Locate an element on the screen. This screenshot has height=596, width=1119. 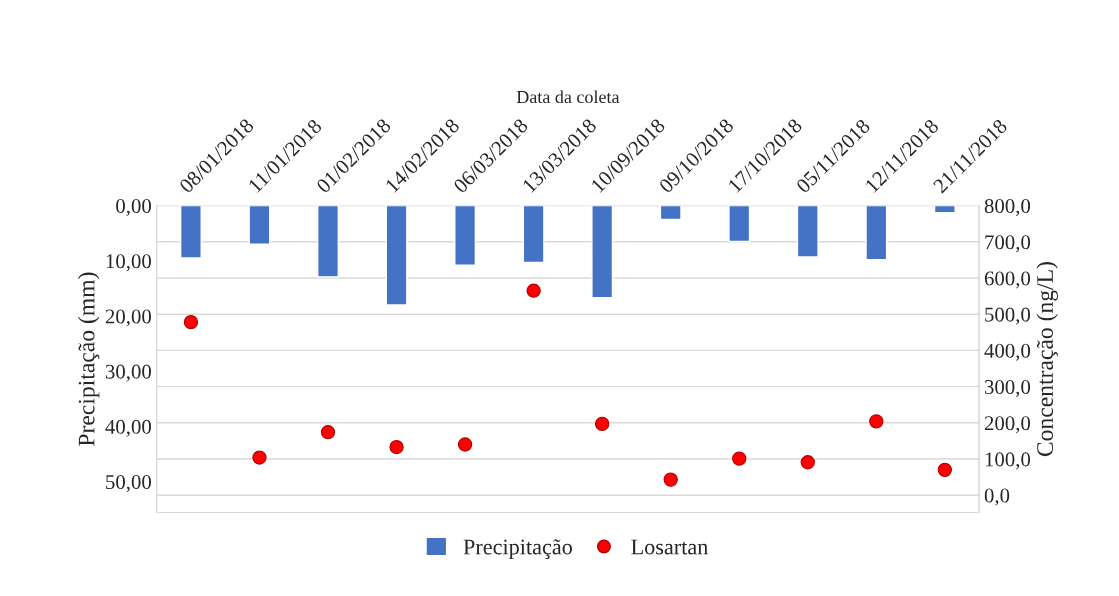
y-tick-label: 10,00 is located at coordinates (128, 263).